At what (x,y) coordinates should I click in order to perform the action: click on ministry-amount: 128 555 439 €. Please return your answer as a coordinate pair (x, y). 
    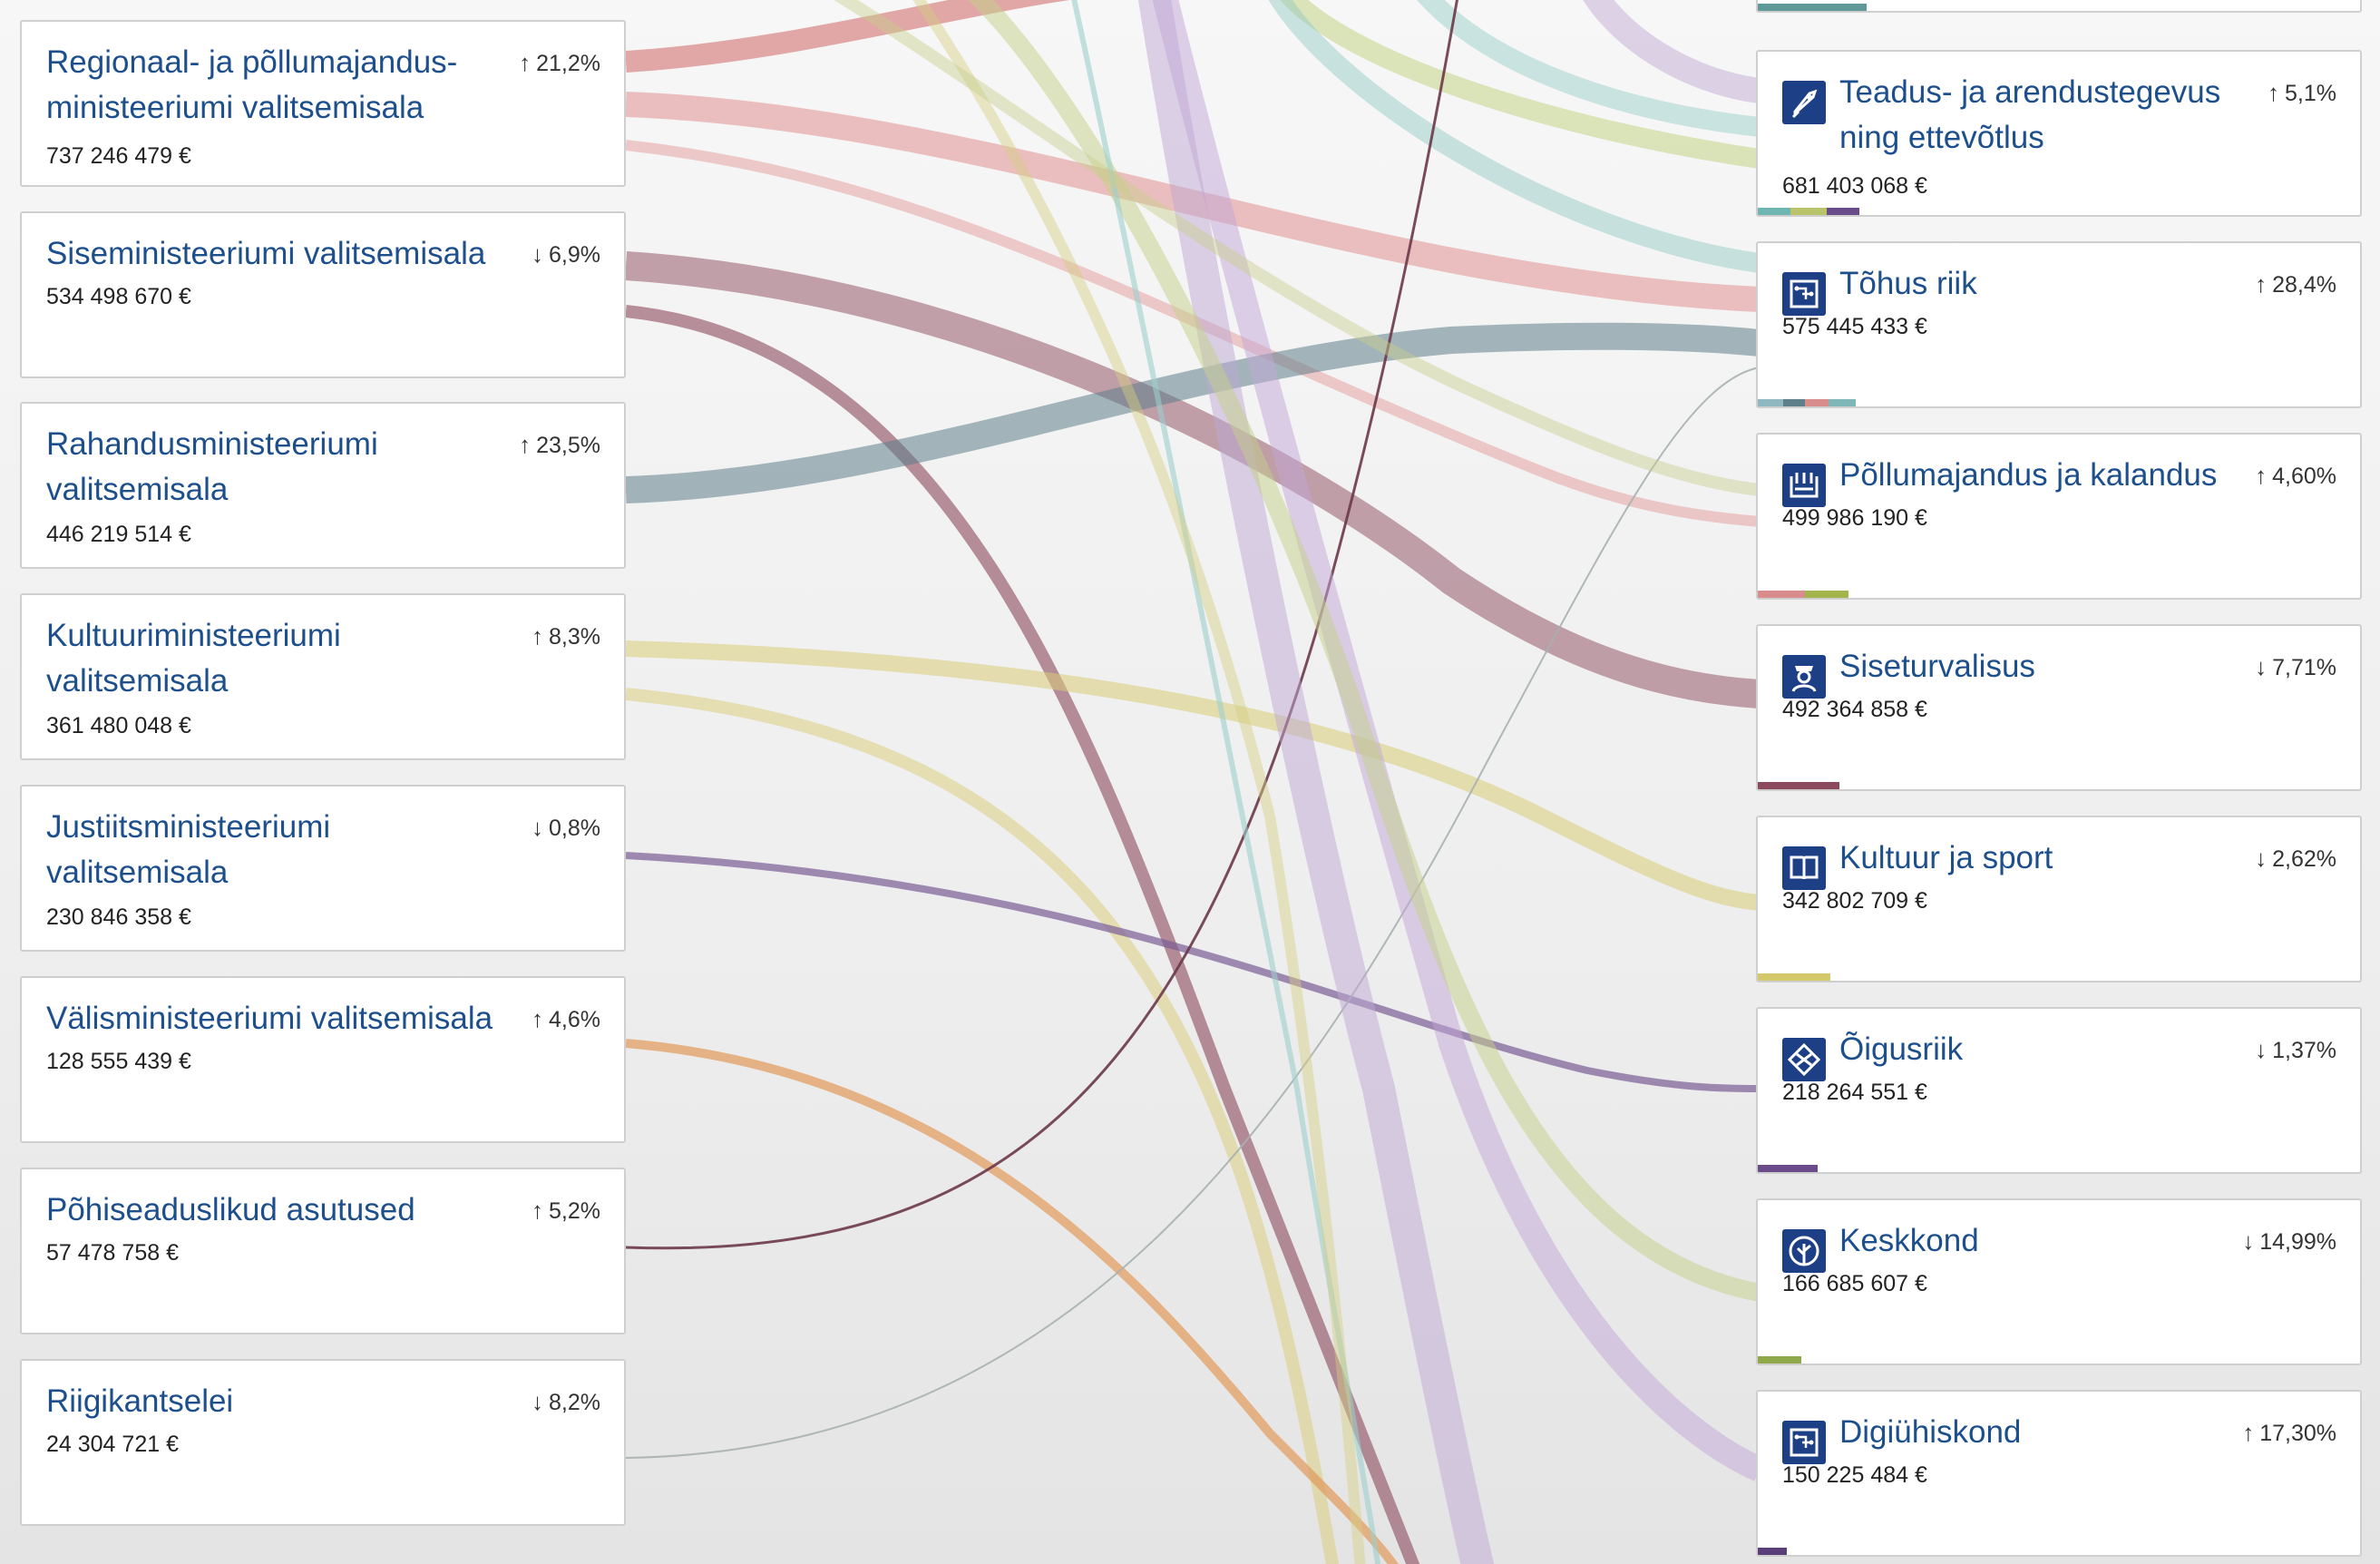
    Looking at the image, I should click on (119, 1061).